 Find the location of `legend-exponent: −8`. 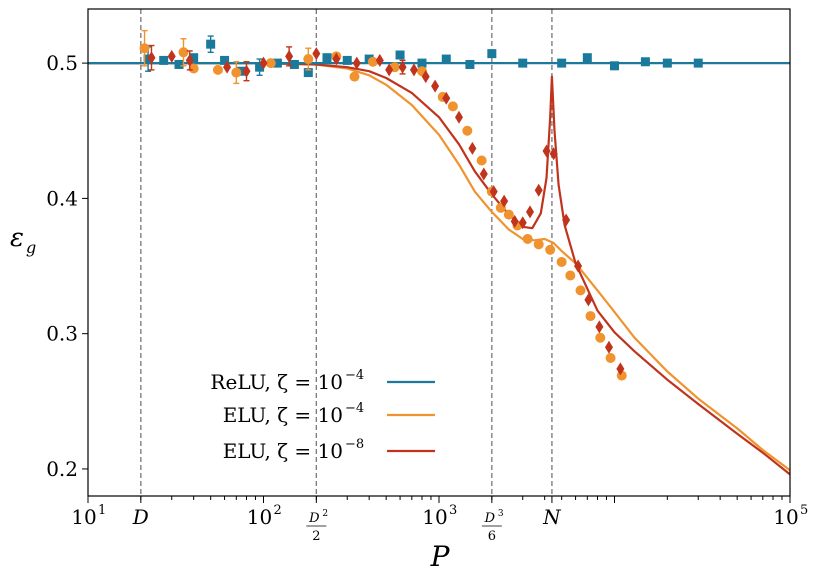

legend-exponent: −8 is located at coordinates (354, 444).